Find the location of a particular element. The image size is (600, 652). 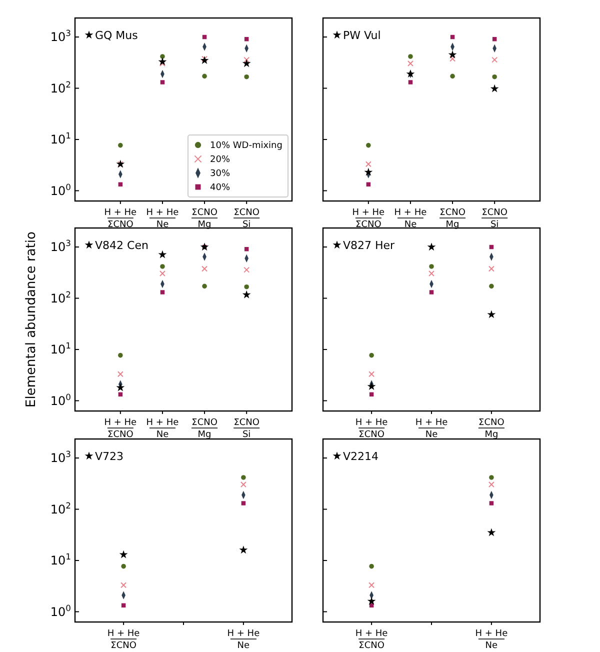

y-axis-title: Elemental abundance ratio is located at coordinates (31, 319).